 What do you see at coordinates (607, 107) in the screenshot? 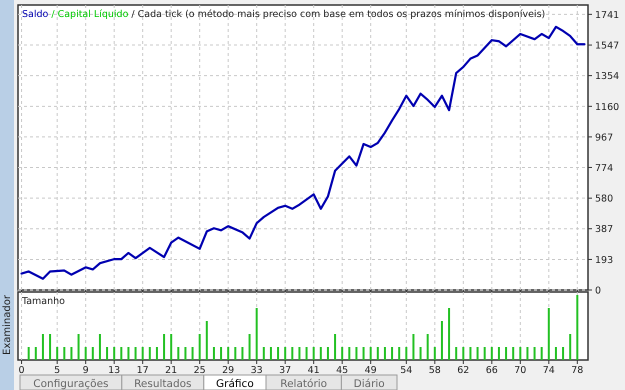
I see `y-tick-label: 1160` at bounding box center [607, 107].